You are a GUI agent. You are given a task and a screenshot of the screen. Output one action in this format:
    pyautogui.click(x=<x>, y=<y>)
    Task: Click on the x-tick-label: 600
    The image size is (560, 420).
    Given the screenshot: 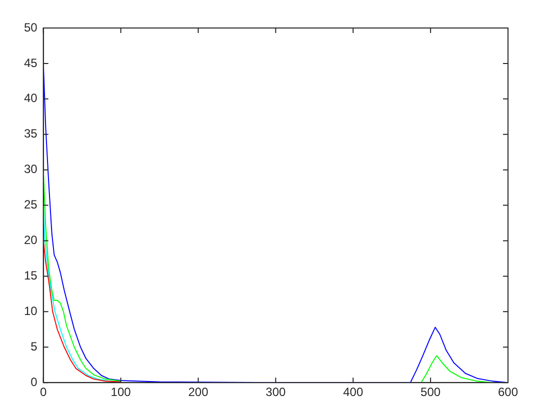 What is the action you would take?
    pyautogui.click(x=508, y=392)
    